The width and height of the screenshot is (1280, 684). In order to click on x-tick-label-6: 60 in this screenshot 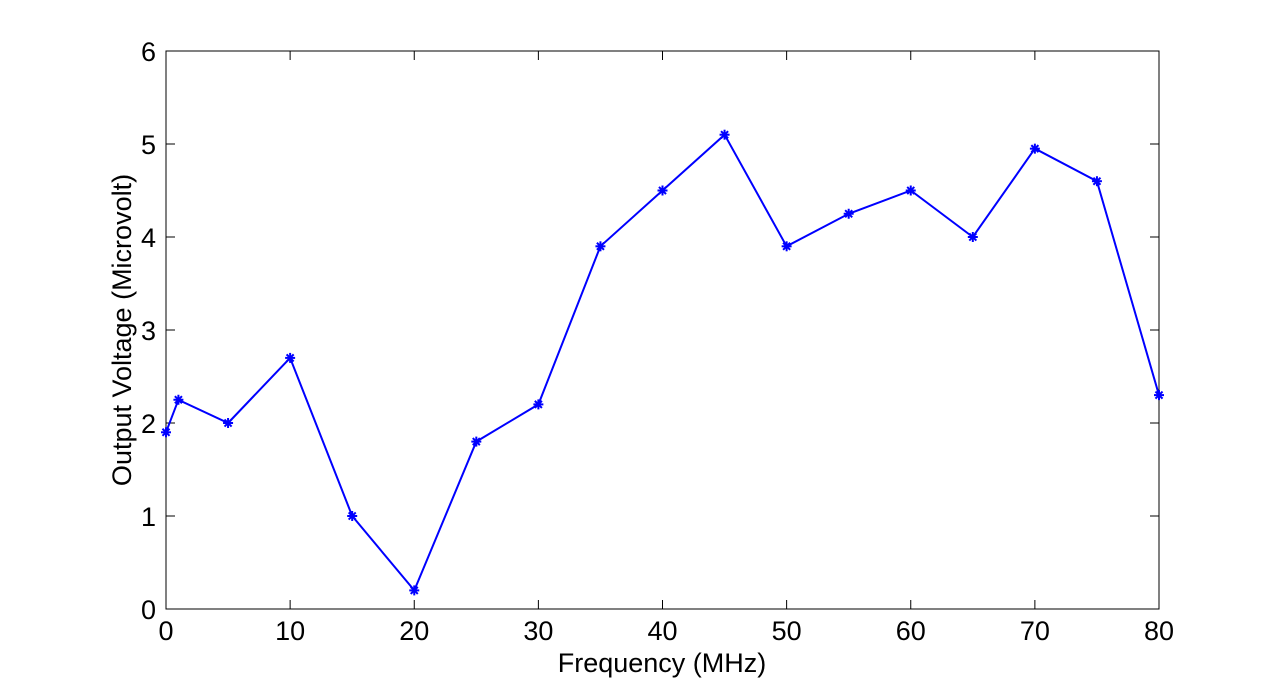, I will do `click(911, 631)`.